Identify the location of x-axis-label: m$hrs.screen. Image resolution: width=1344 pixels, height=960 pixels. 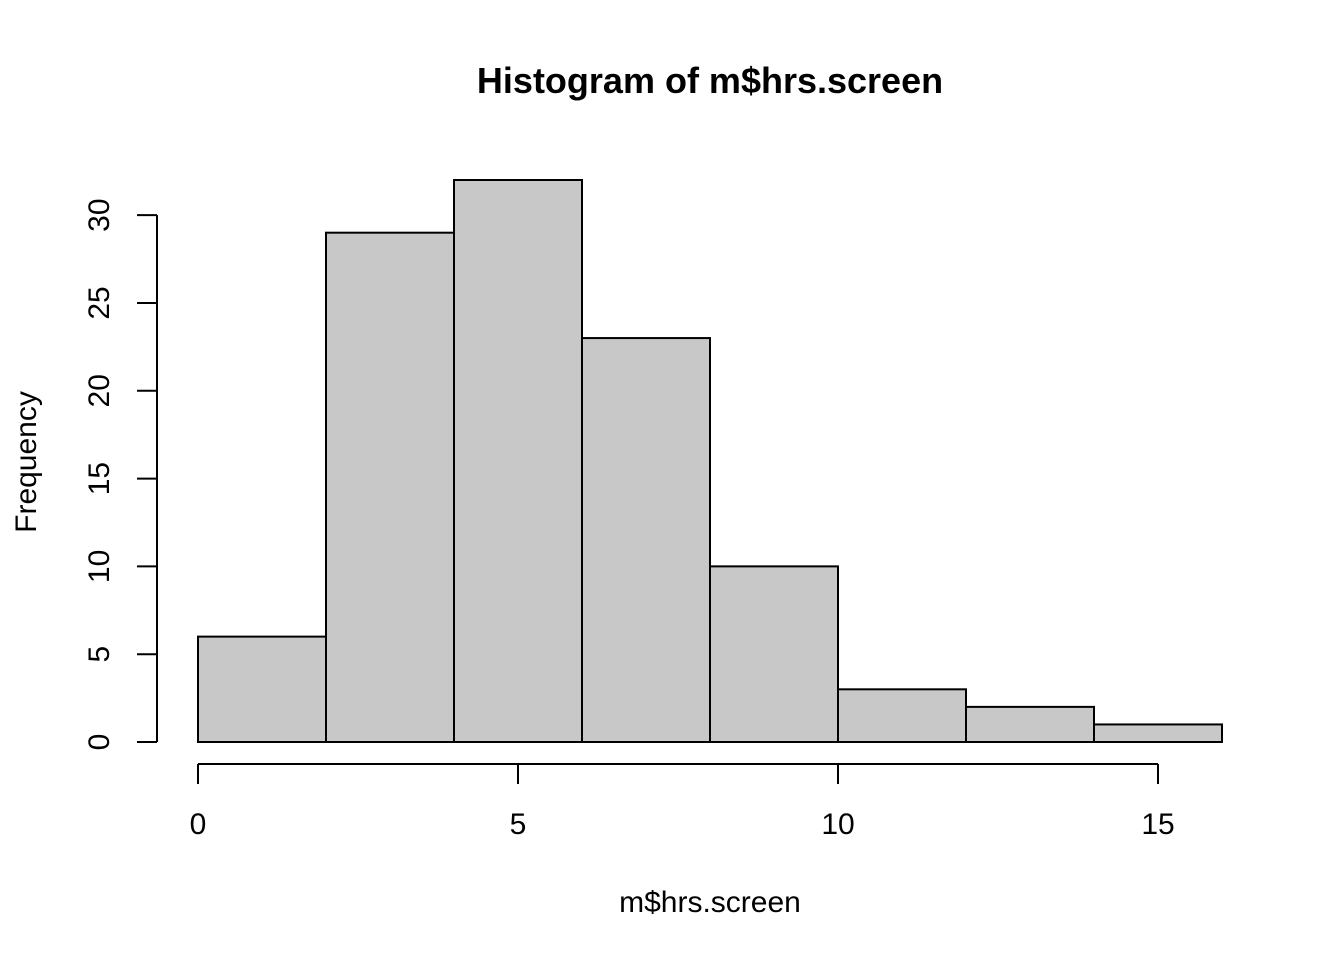
(710, 902).